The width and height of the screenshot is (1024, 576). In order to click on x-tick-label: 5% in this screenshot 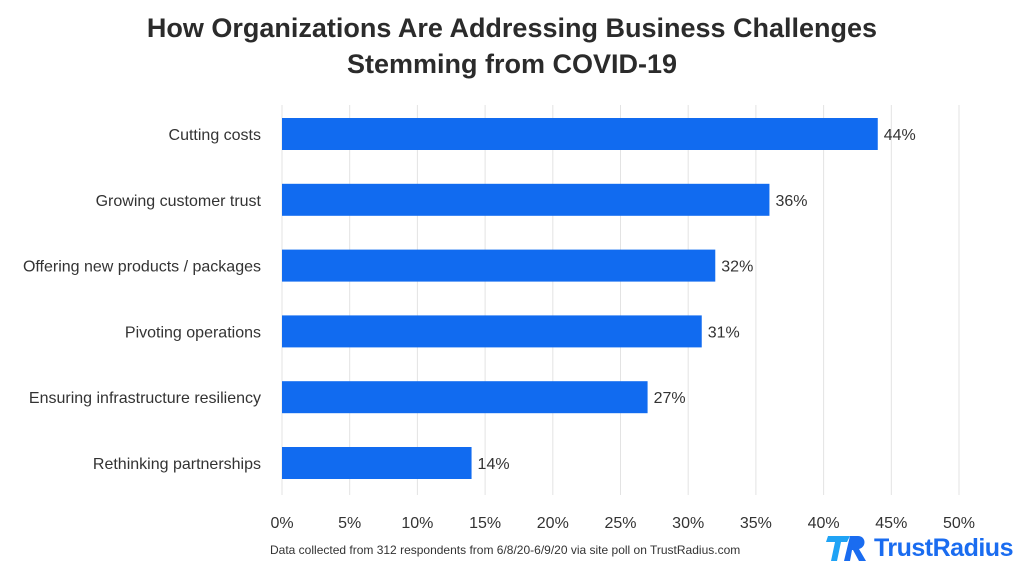, I will do `click(349, 523)`.